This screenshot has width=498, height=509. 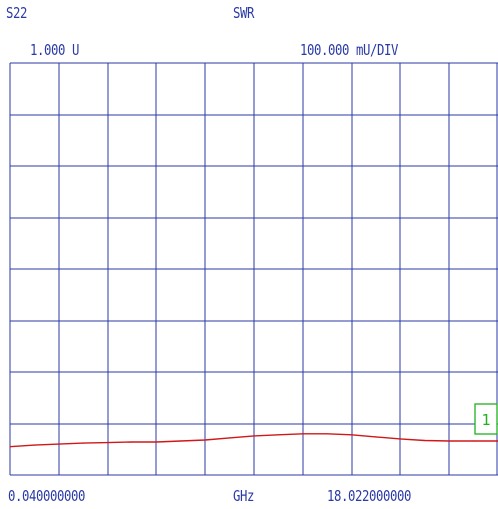 What do you see at coordinates (349, 50) in the screenshot?
I see `scale-label: 100.000 mU/DIV` at bounding box center [349, 50].